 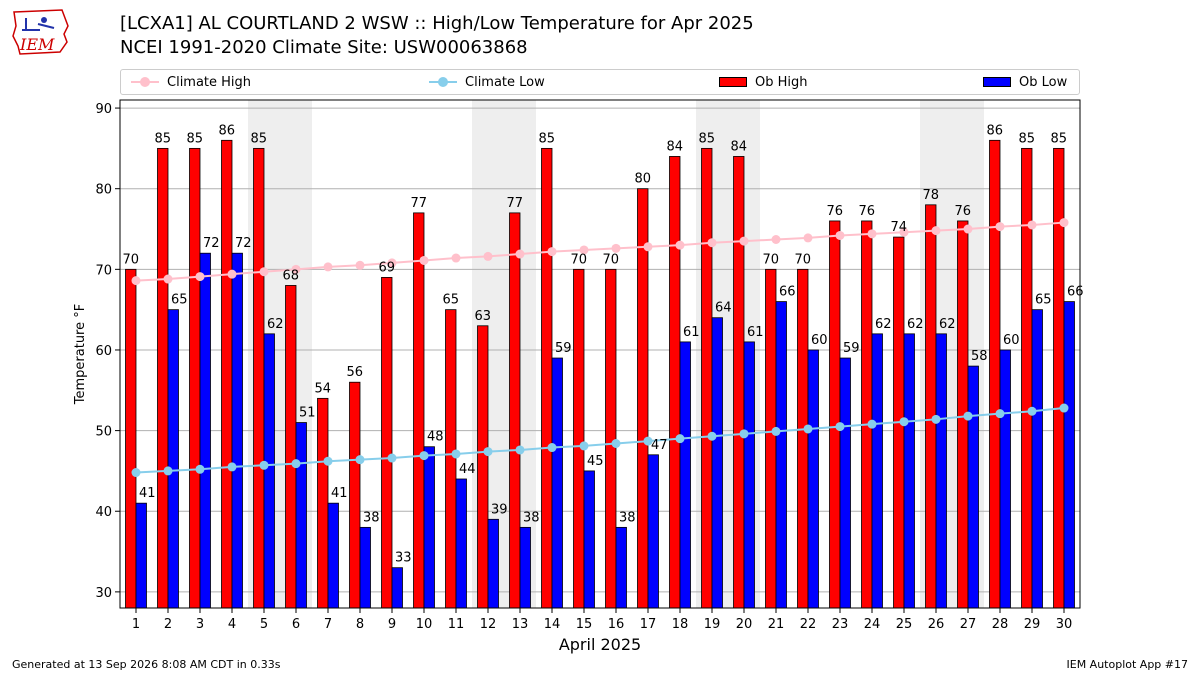 What do you see at coordinates (136, 624) in the screenshot?
I see `x-tick-label: 1` at bounding box center [136, 624].